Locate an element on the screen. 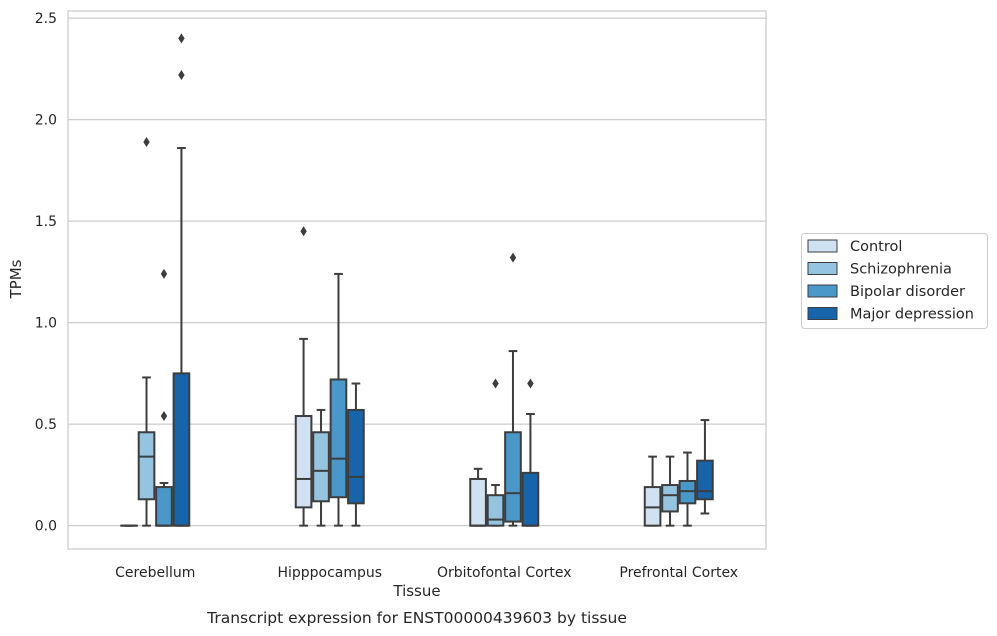 The height and width of the screenshot is (636, 997). x-tick-label: Orbitofontal Cortex is located at coordinates (504, 573).